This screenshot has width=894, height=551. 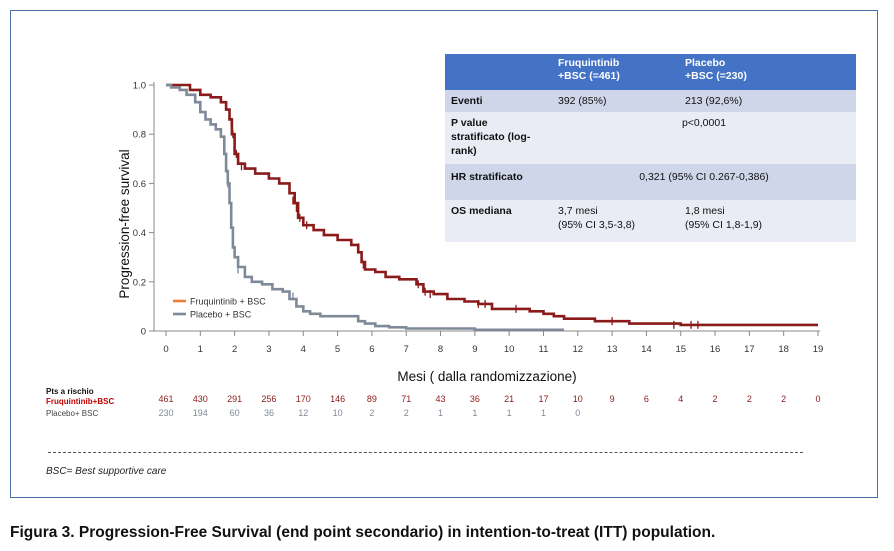 What do you see at coordinates (221, 315) in the screenshot?
I see `legend-entry: Placebo + BSC` at bounding box center [221, 315].